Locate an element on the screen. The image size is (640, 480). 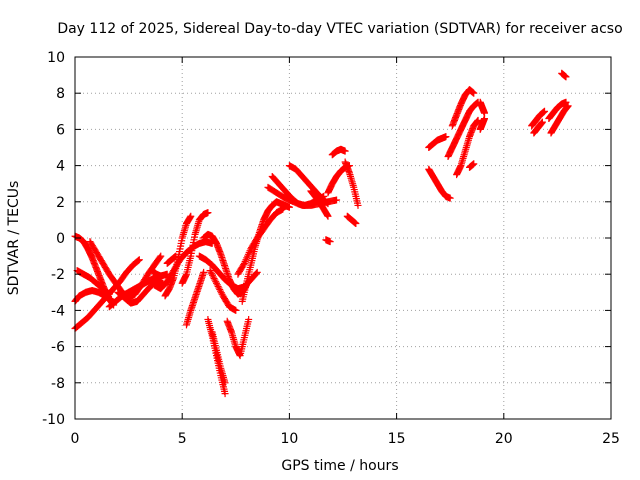
y-tick-label: -6 is located at coordinates (58, 348).